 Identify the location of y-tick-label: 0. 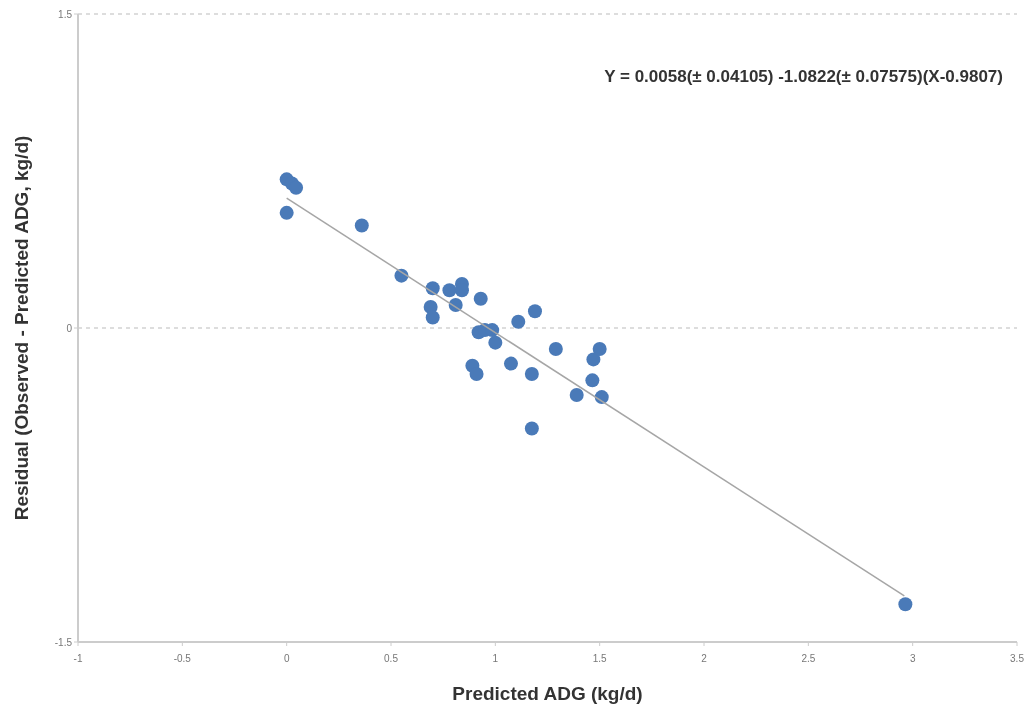
(69, 328).